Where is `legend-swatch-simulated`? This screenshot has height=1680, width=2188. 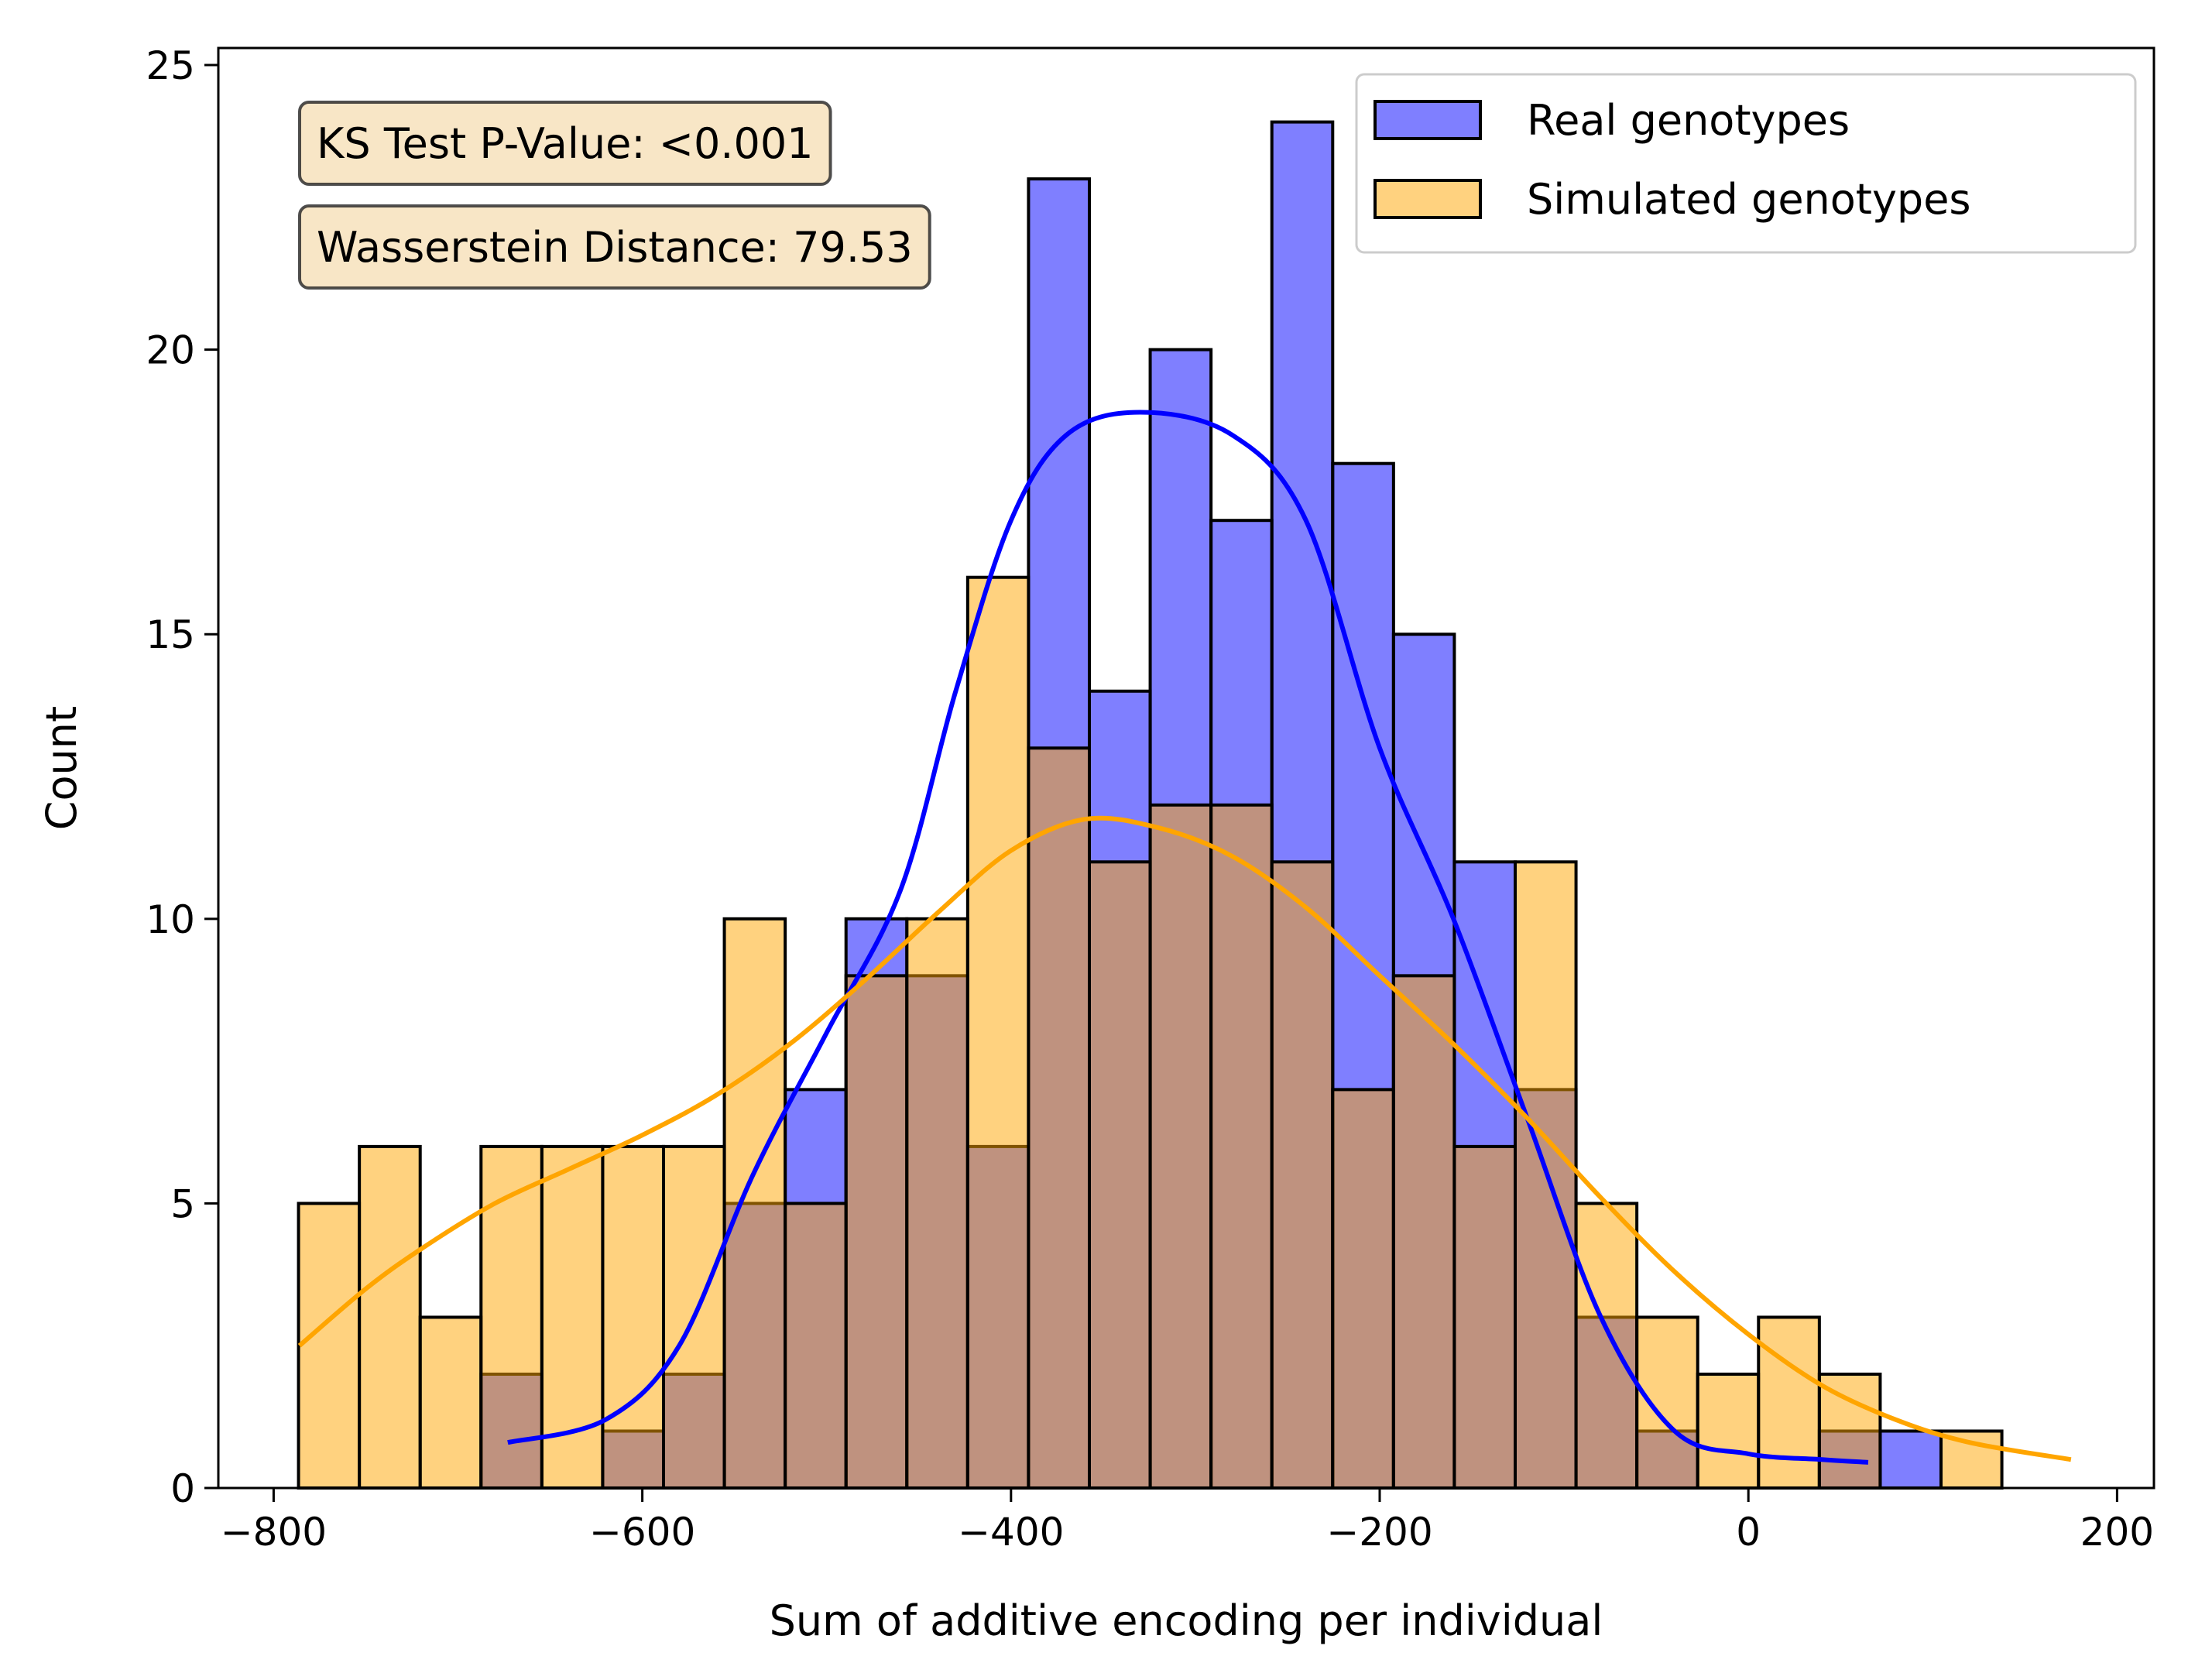
legend-swatch-simulated is located at coordinates (1428, 199).